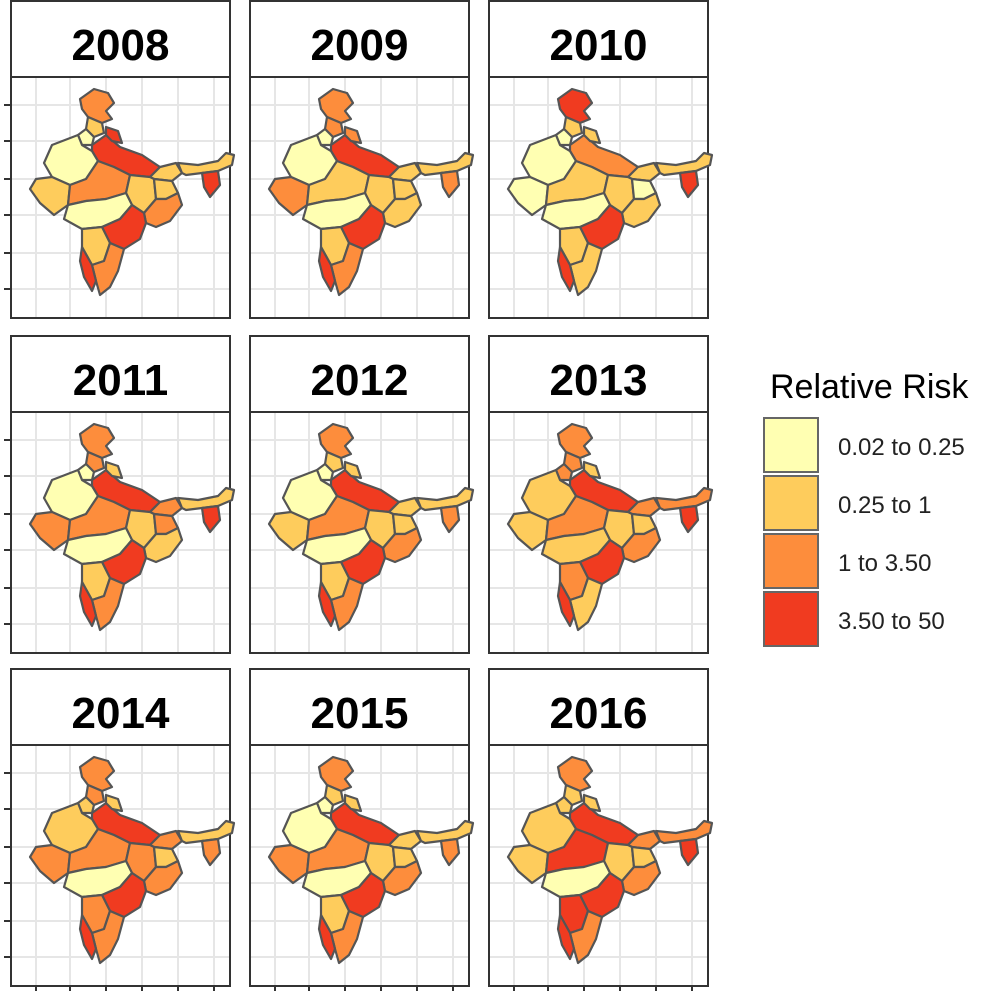  I want to click on legend-title: Relative Risk, so click(869, 387).